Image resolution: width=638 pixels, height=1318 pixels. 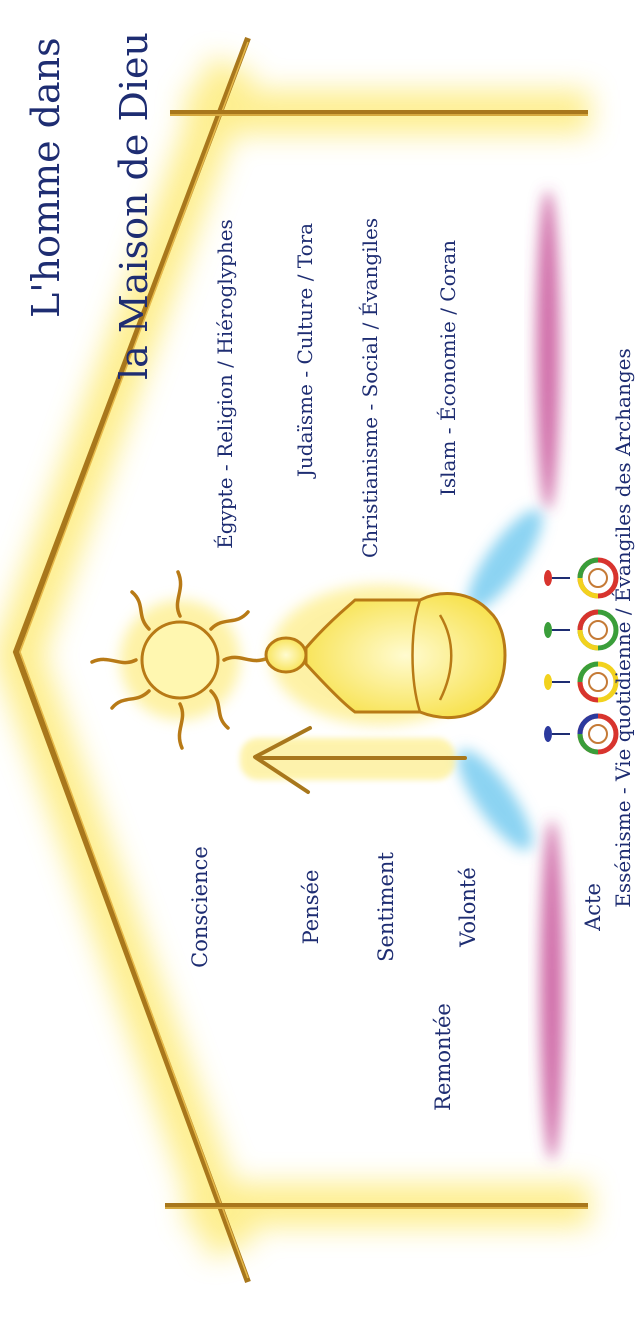 I want to click on label-conscience: Conscience, so click(x=200, y=907).